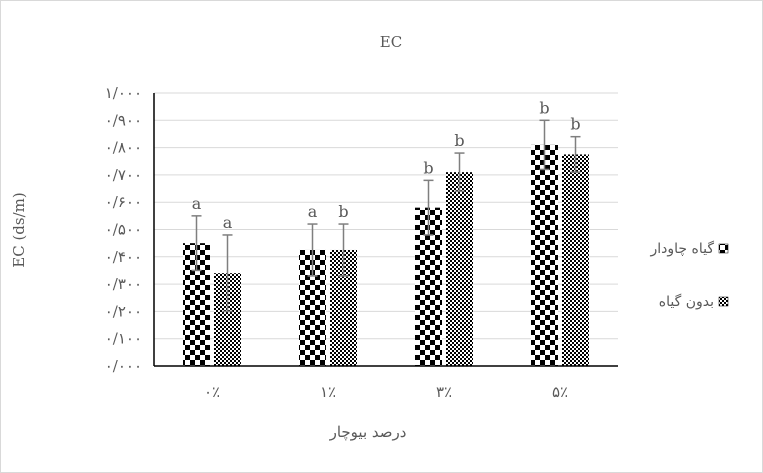 The width and height of the screenshot is (763, 473). What do you see at coordinates (560, 392) in the screenshot?
I see `x-tick-label: ۵٪` at bounding box center [560, 392].